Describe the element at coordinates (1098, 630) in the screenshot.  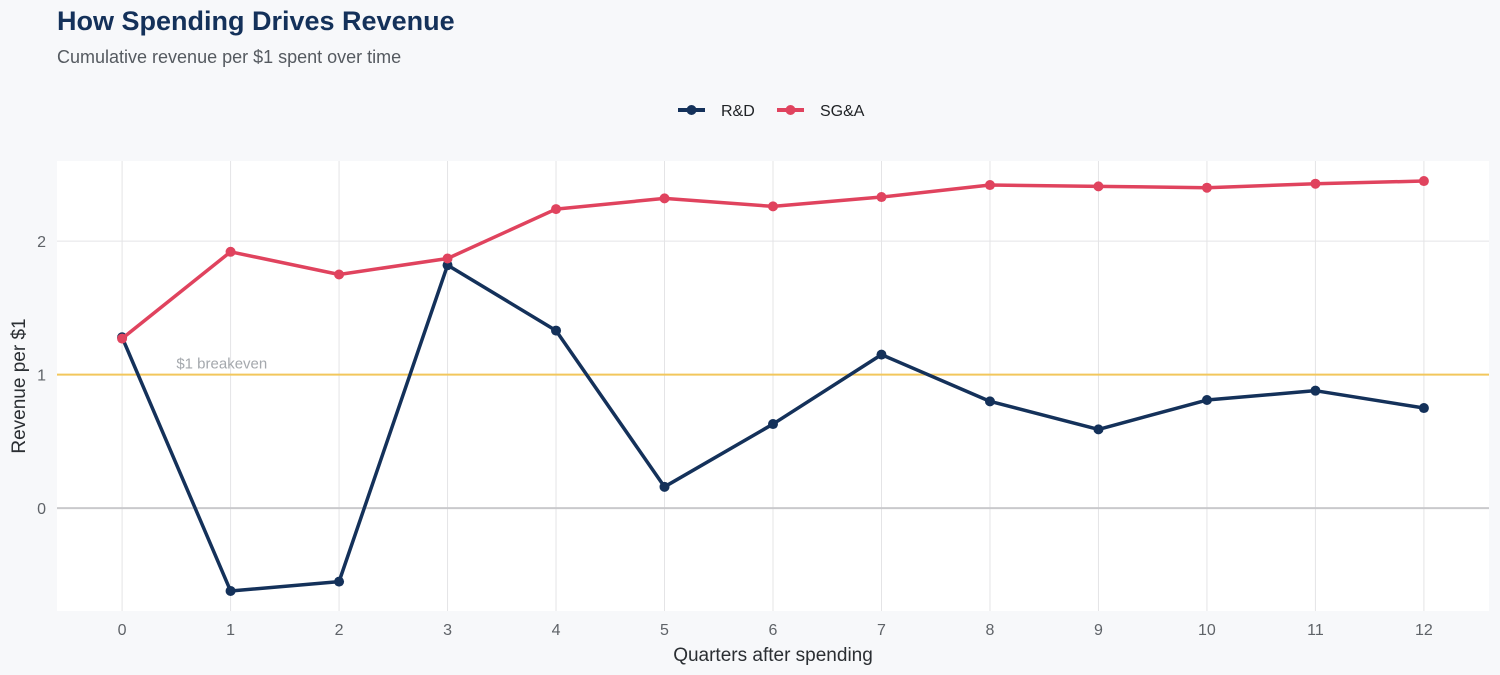
I see `x-tick-label: 9` at that location.